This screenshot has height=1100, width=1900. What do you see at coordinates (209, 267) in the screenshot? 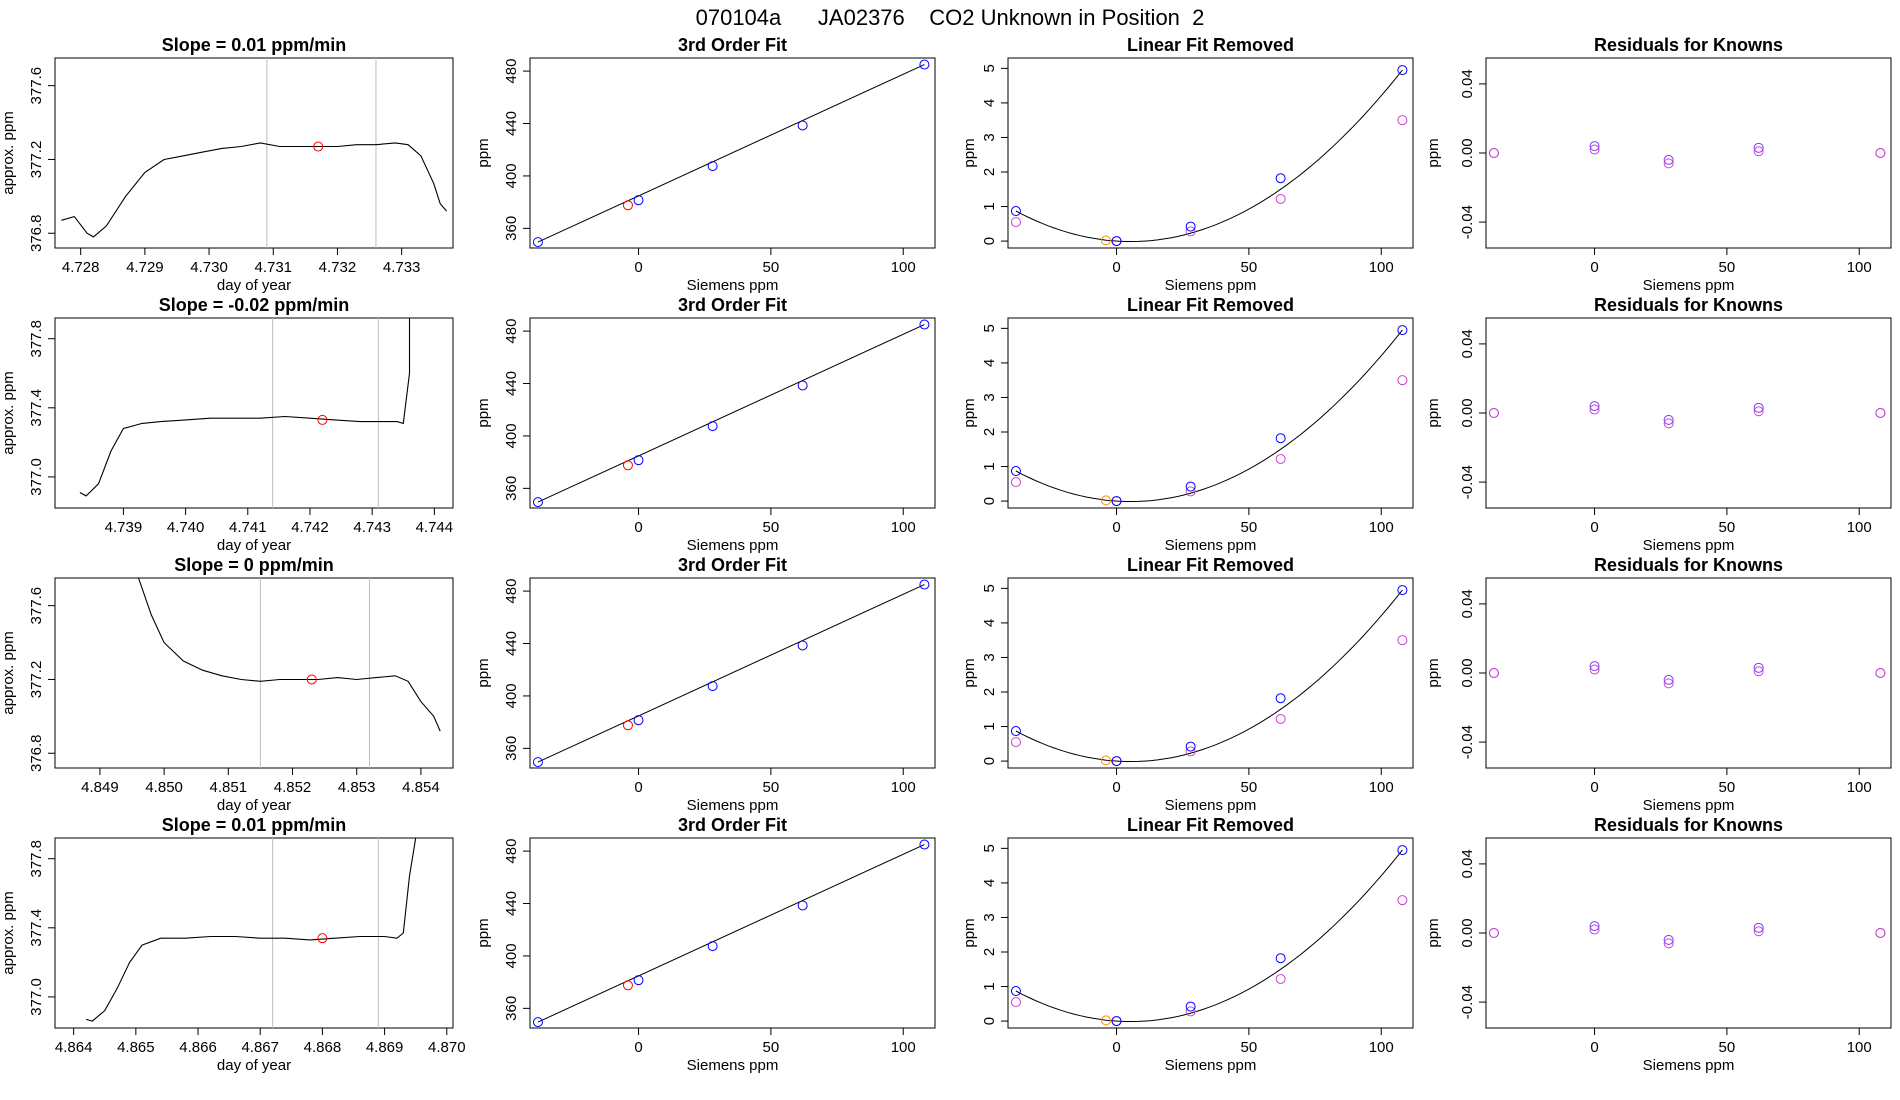
I see `x-tick-label: 4.730` at bounding box center [209, 267].